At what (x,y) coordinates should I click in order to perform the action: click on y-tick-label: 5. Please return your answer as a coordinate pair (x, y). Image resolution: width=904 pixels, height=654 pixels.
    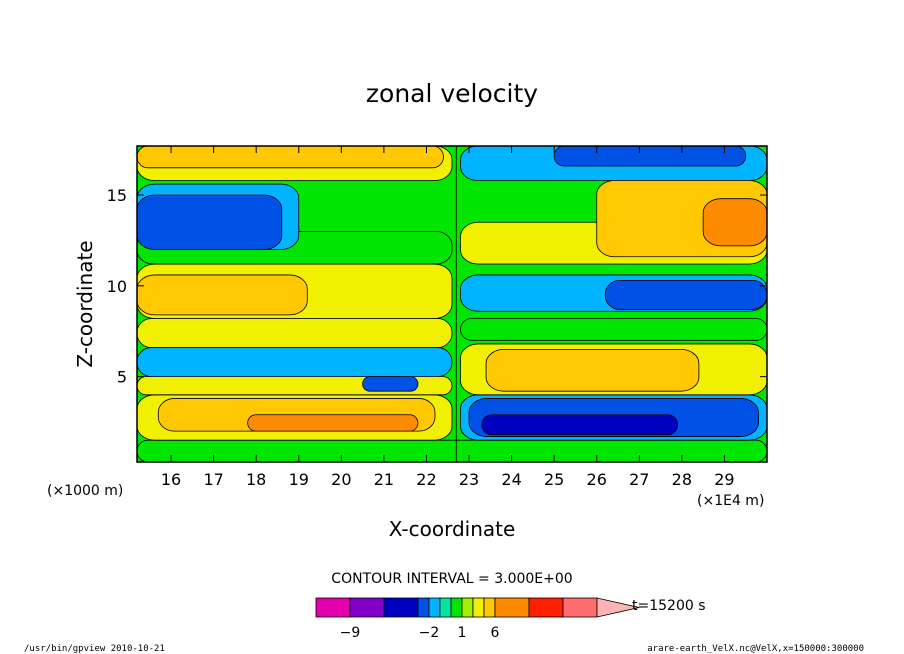
    Looking at the image, I should click on (122, 377).